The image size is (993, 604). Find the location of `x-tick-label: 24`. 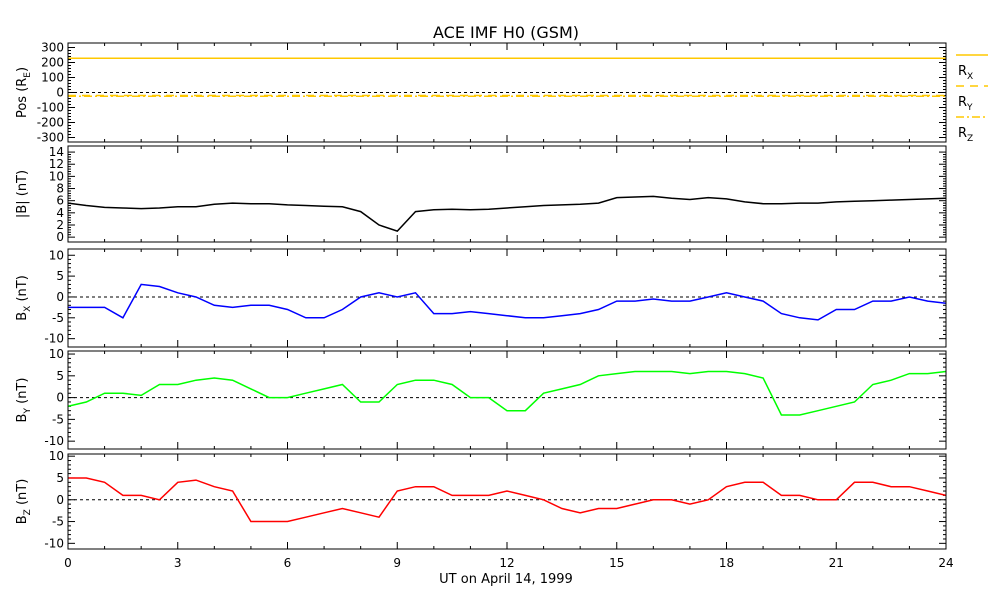

x-tick-label: 24 is located at coordinates (945, 563).